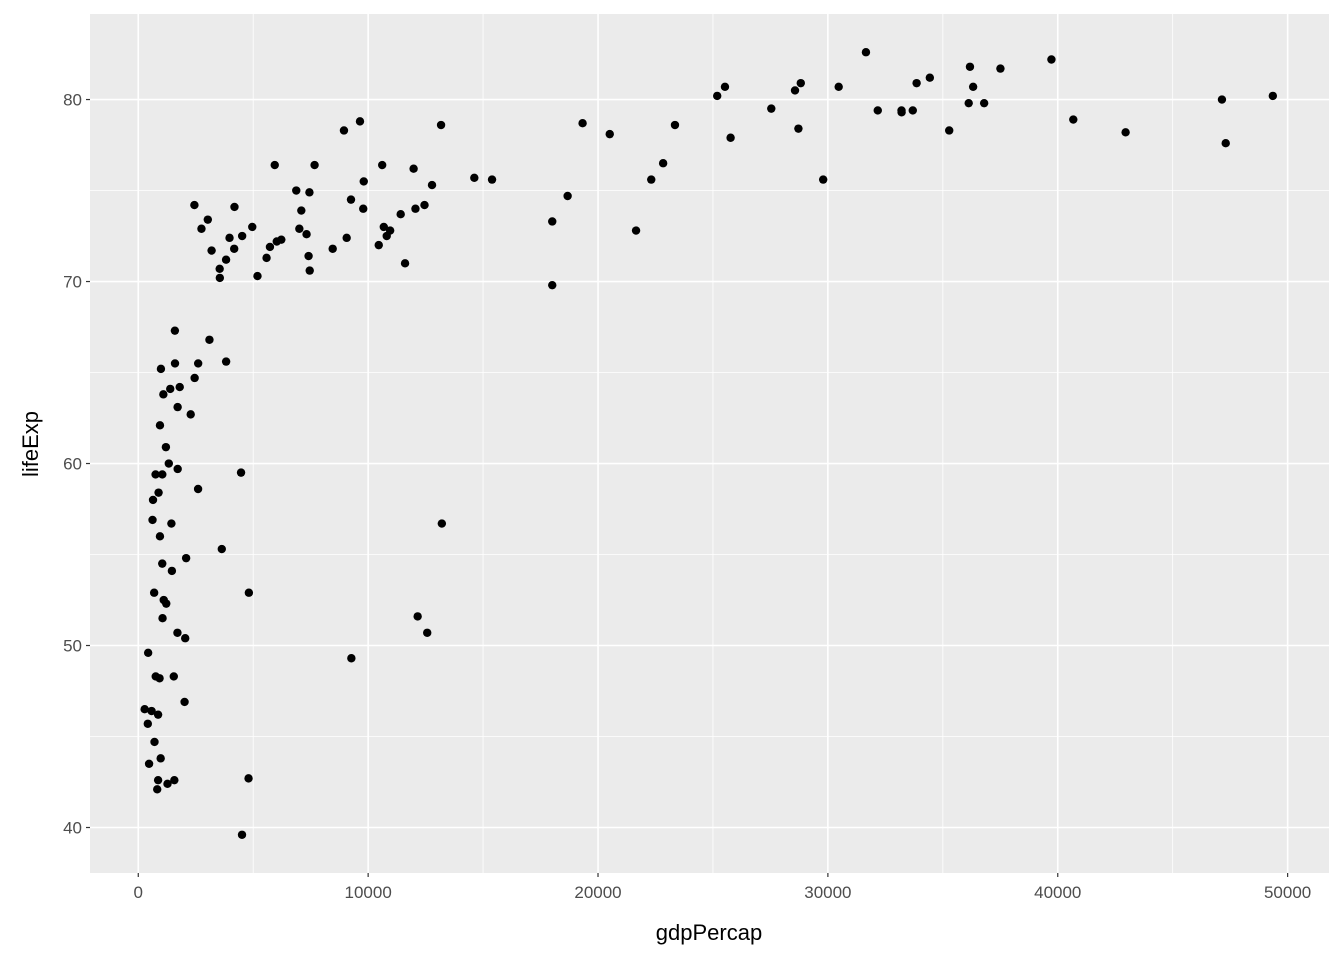  I want to click on x-tick-label: 30000, so click(827, 892).